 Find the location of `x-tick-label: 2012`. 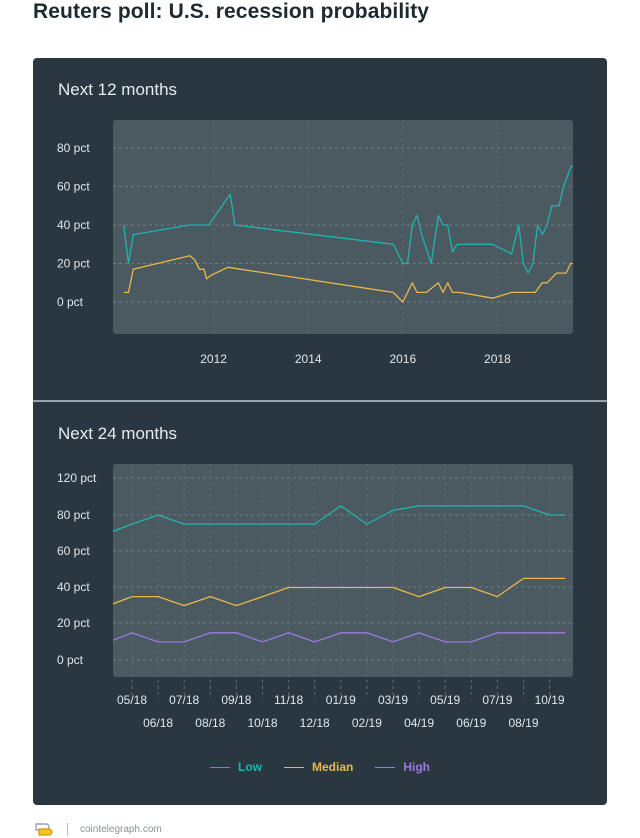

x-tick-label: 2012 is located at coordinates (213, 359).